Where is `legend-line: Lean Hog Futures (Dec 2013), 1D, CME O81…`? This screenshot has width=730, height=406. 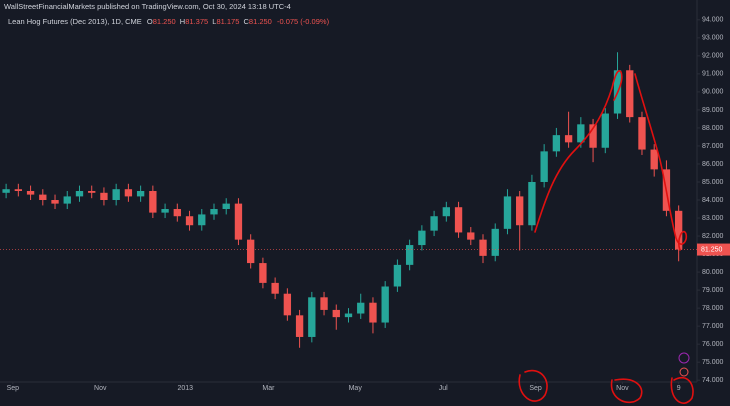 legend-line: Lean Hog Futures (Dec 2013), 1D, CME O81… is located at coordinates (169, 21).